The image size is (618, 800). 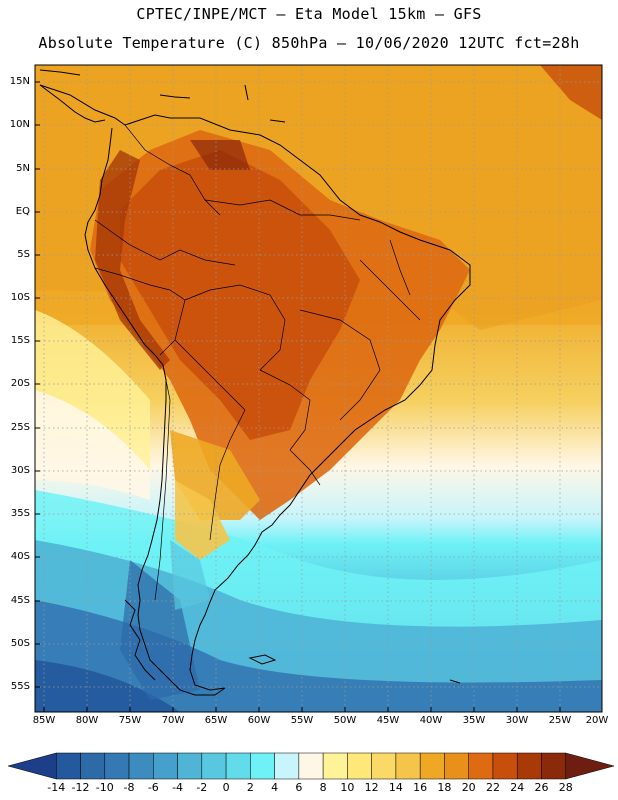 What do you see at coordinates (216, 720) in the screenshot?
I see `lon-label: 65W` at bounding box center [216, 720].